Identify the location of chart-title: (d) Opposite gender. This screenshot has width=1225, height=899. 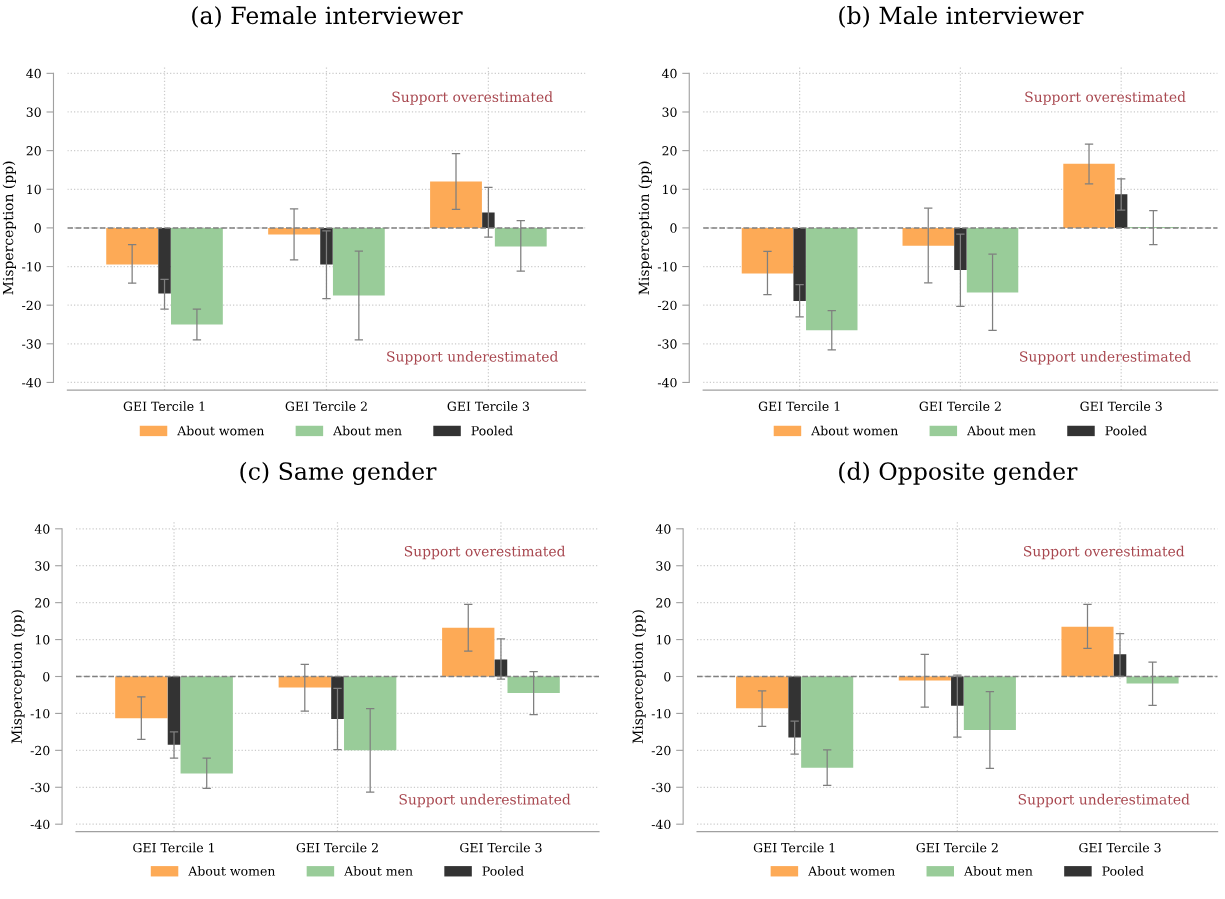
(958, 473).